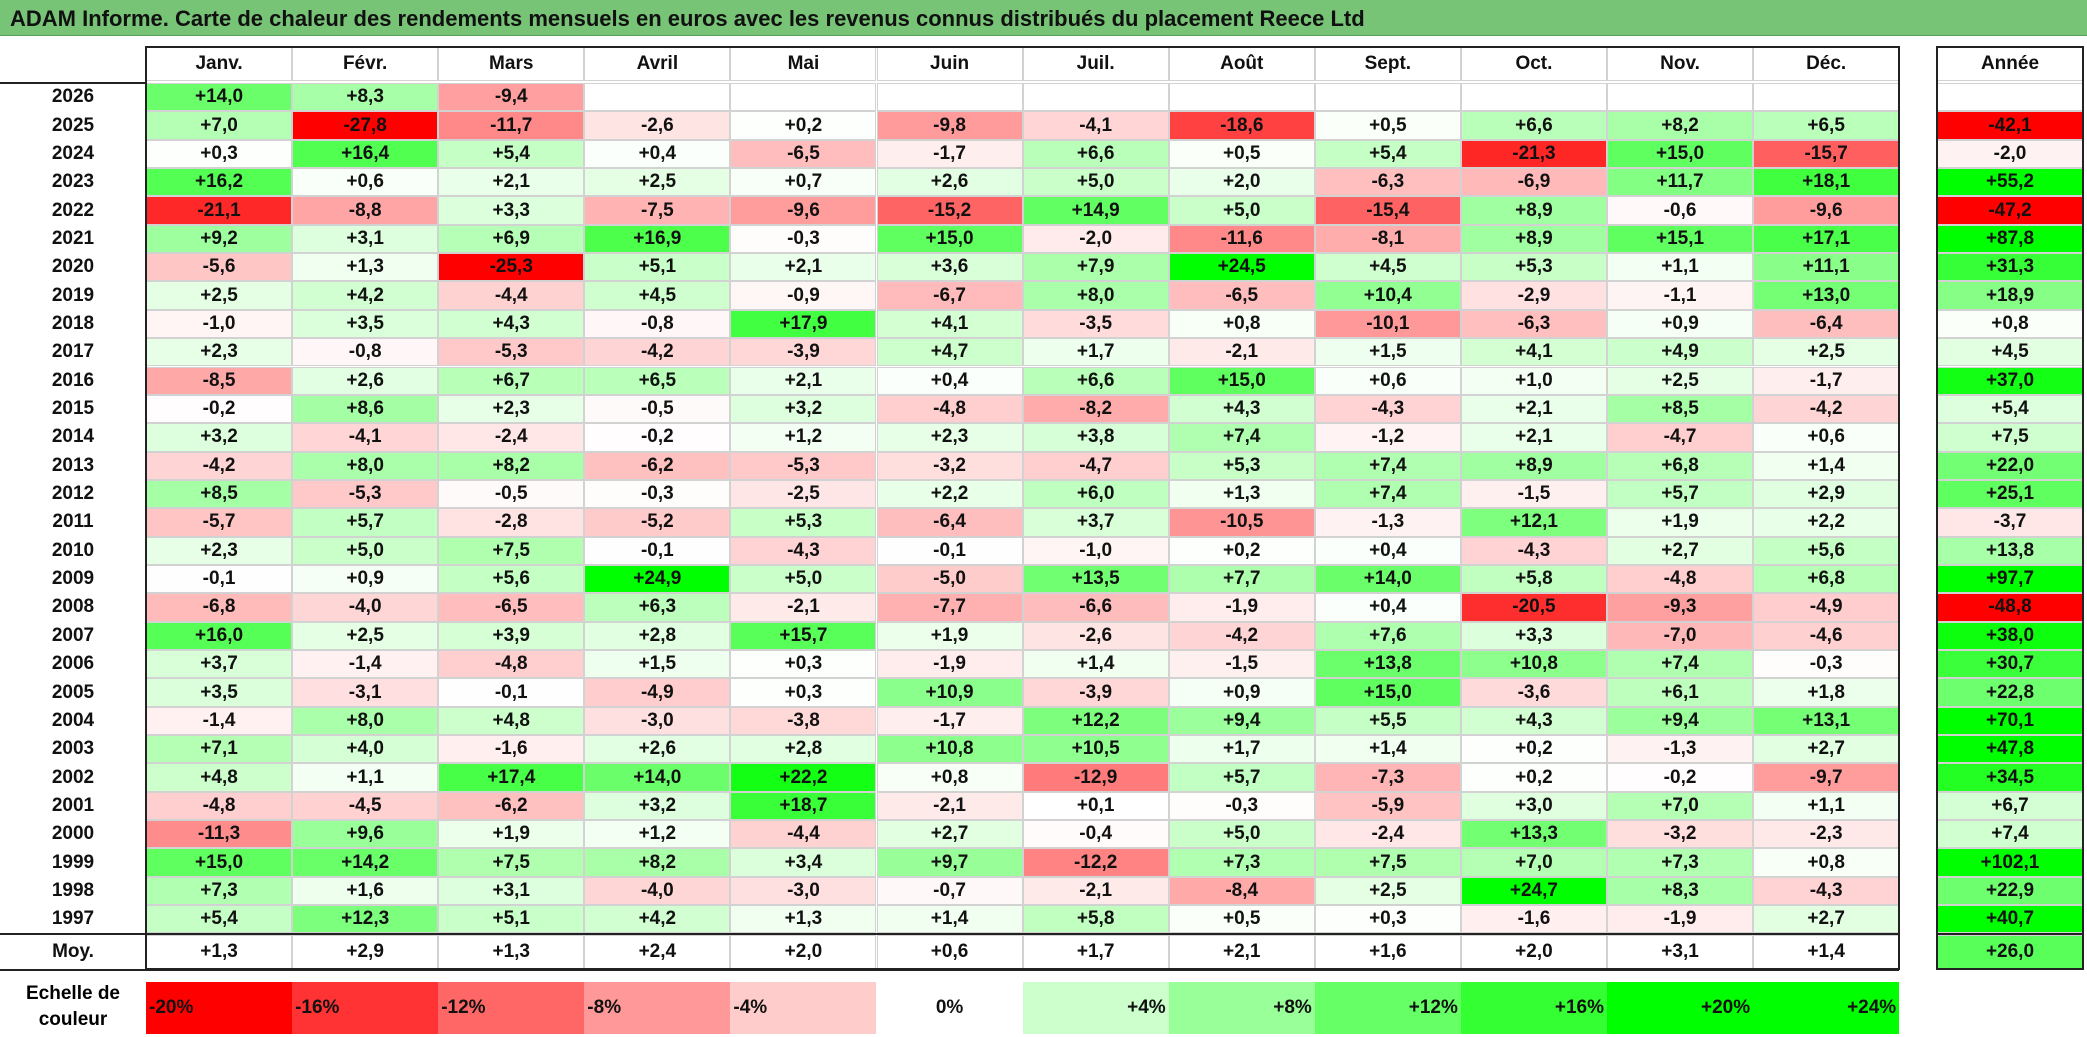 The width and height of the screenshot is (2087, 1037). What do you see at coordinates (73, 323) in the screenshot?
I see `row-year-label: 2018` at bounding box center [73, 323].